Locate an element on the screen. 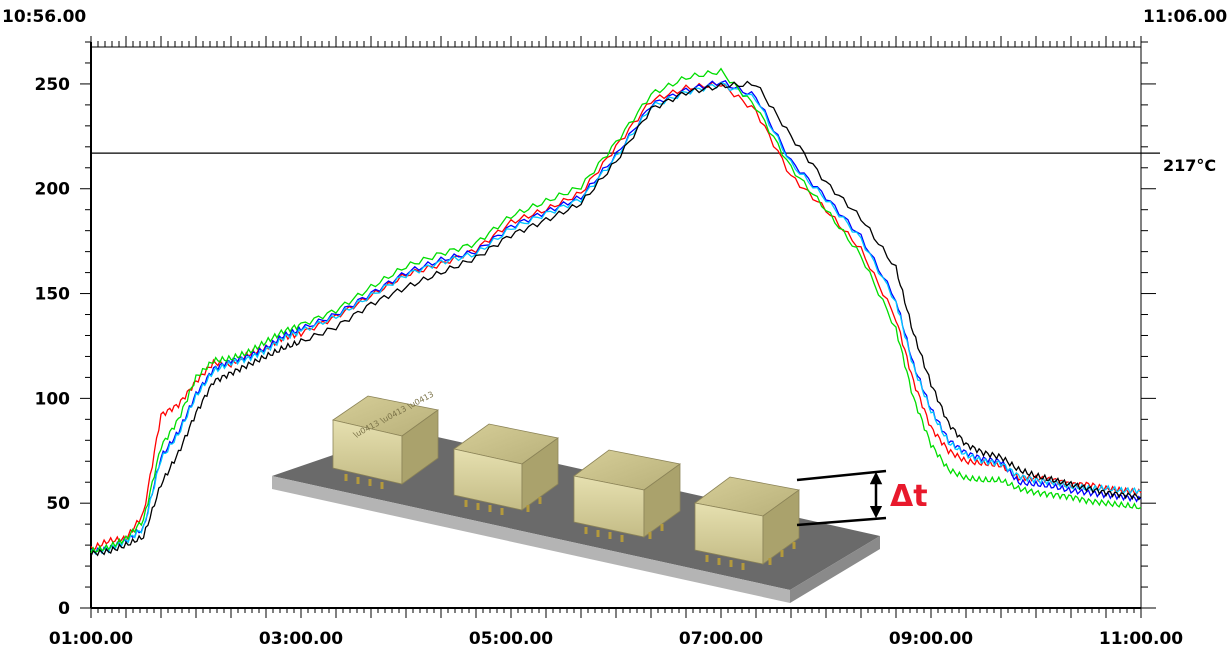  y-tick-label: 250 is located at coordinates (53, 85).